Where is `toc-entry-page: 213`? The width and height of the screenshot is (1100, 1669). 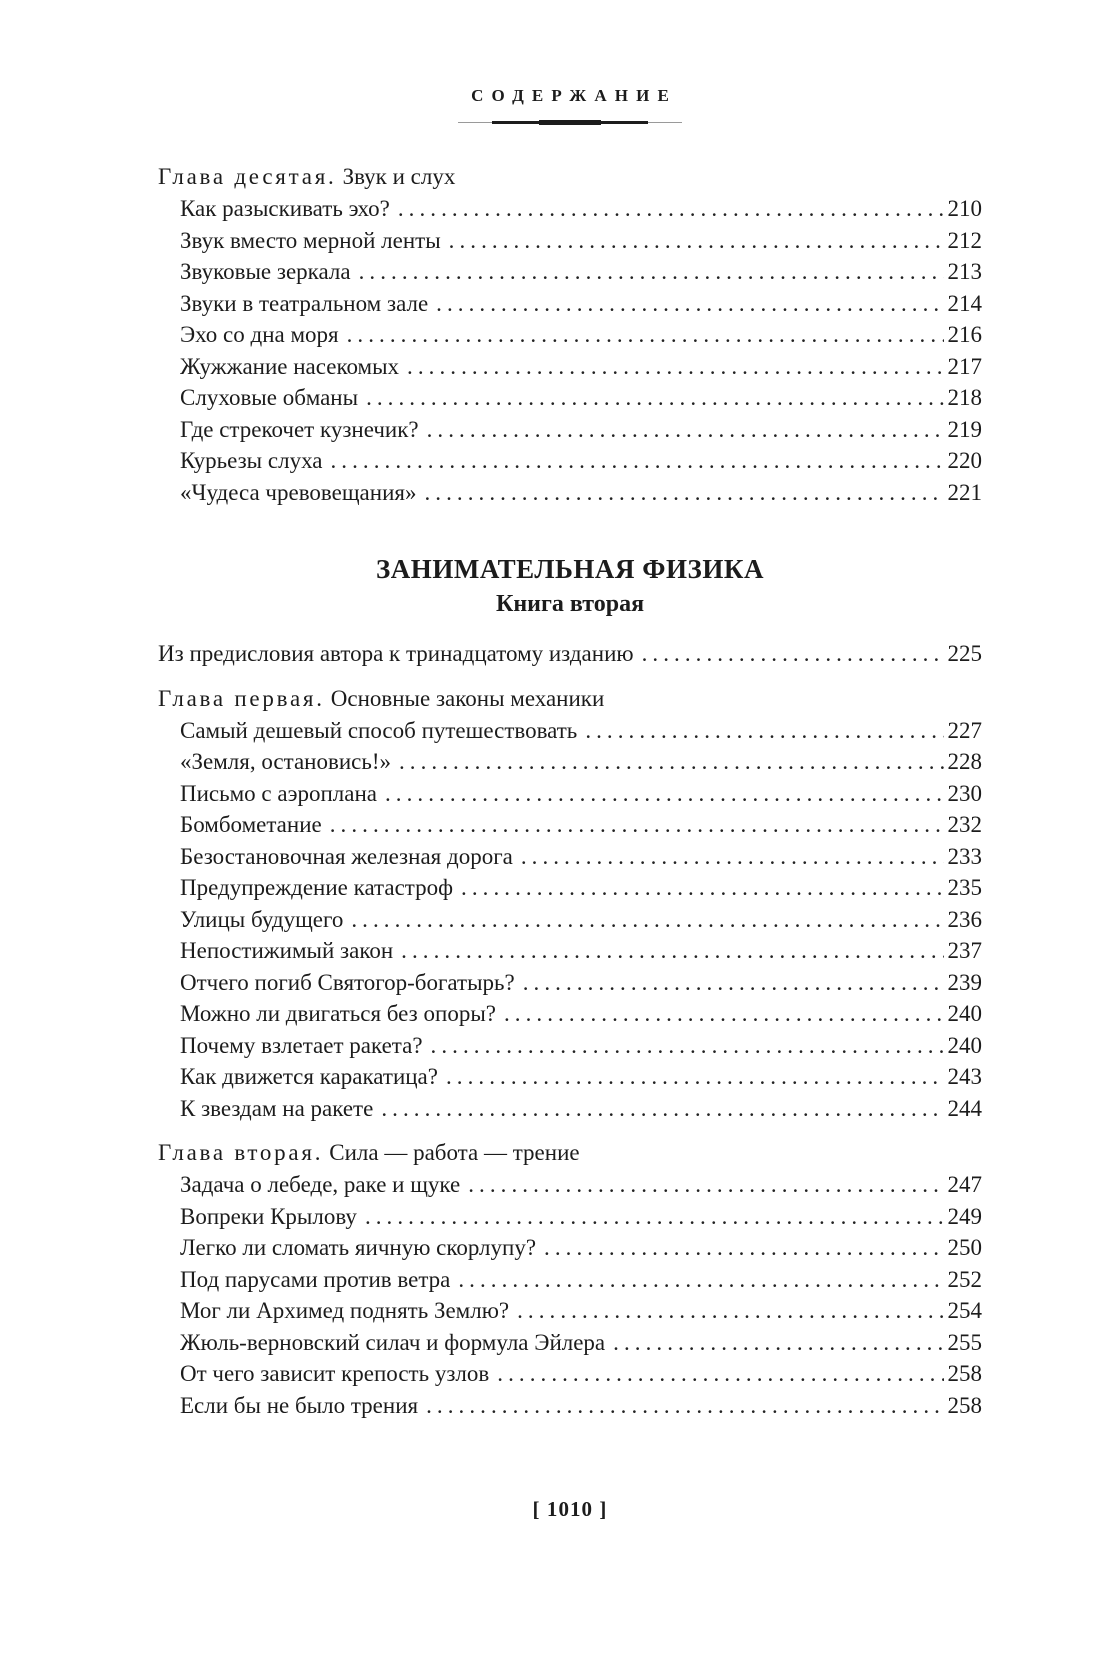 toc-entry-page: 213 is located at coordinates (965, 271).